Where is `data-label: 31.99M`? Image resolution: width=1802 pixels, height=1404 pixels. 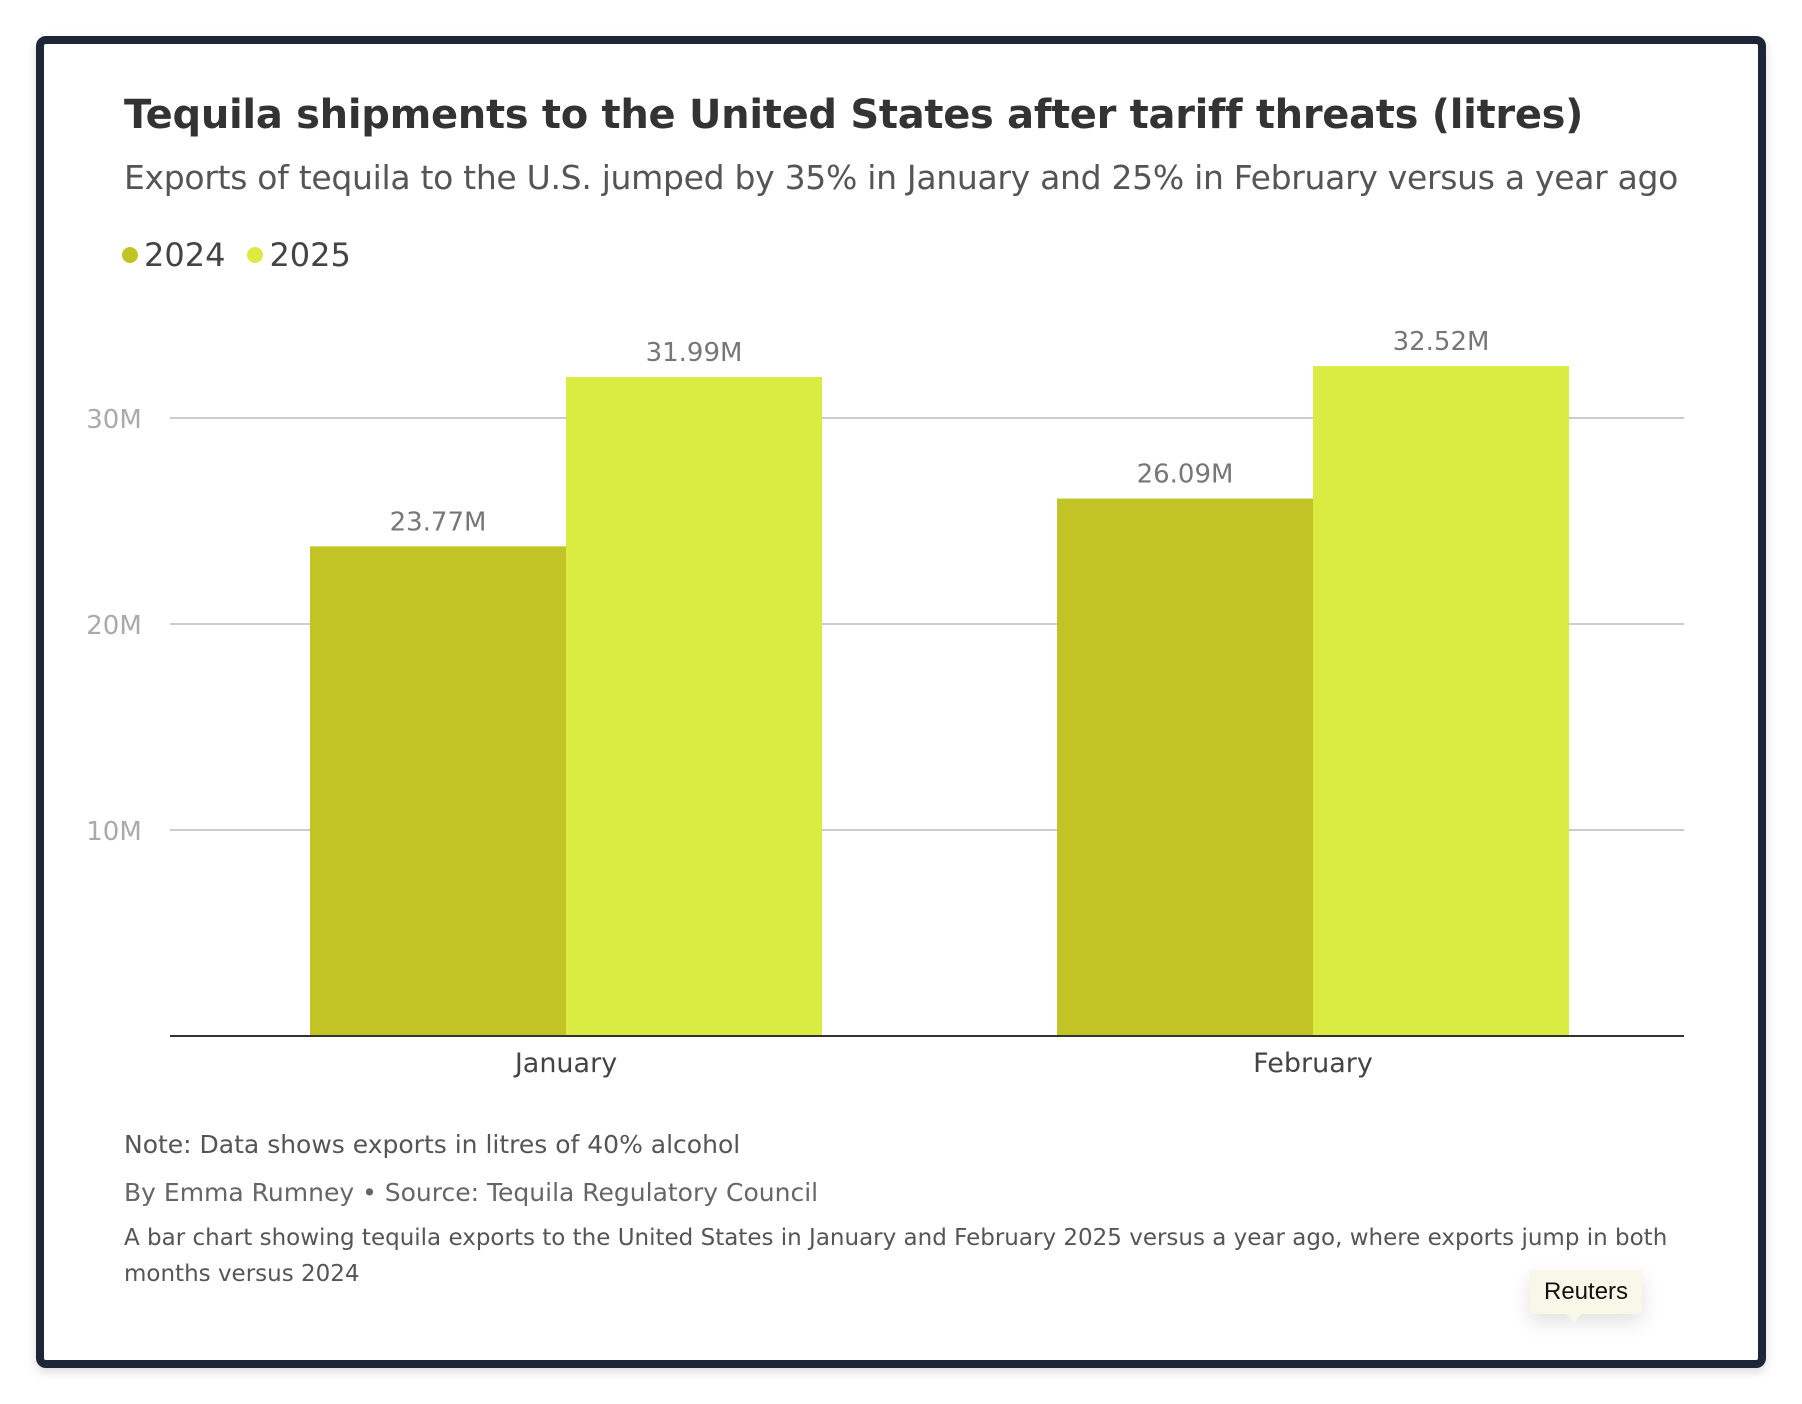
data-label: 31.99M is located at coordinates (694, 353).